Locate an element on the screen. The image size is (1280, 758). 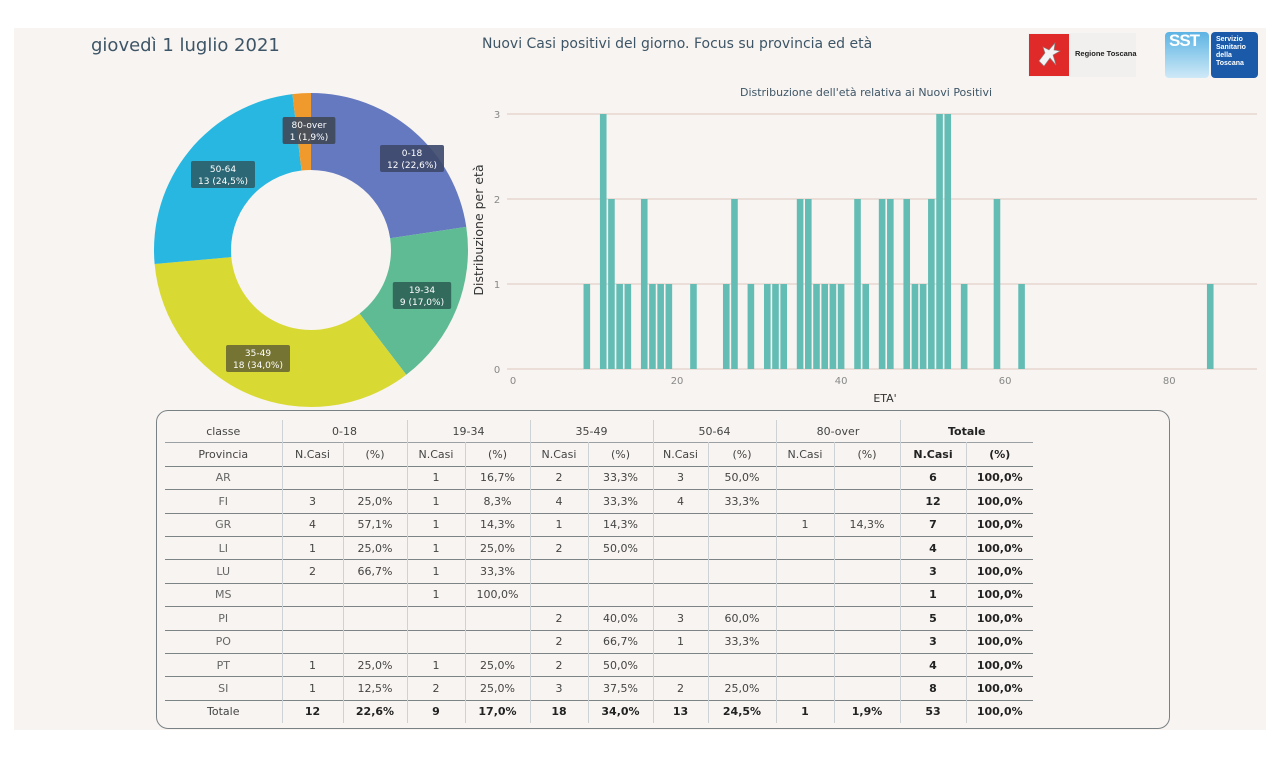
total-count-cell: 13 is located at coordinates (680, 712).